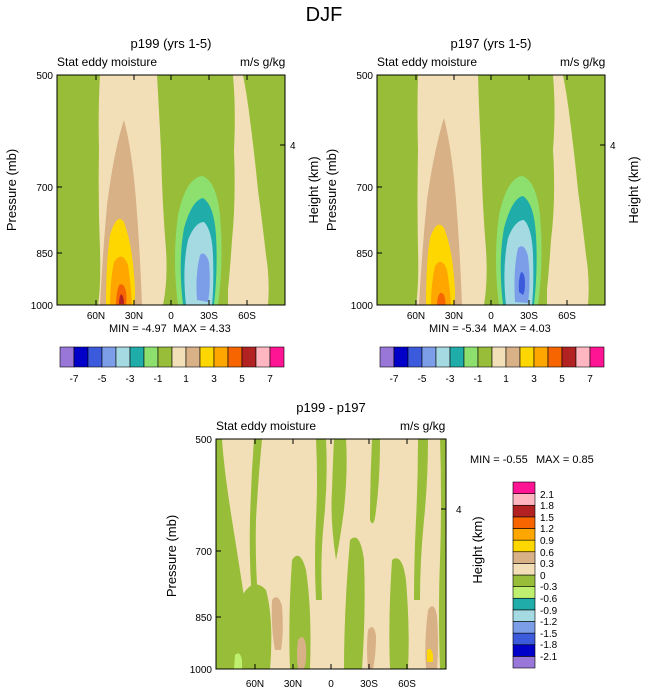 This screenshot has height=694, width=648. I want to click on colorbar-label: 0, so click(543, 576).